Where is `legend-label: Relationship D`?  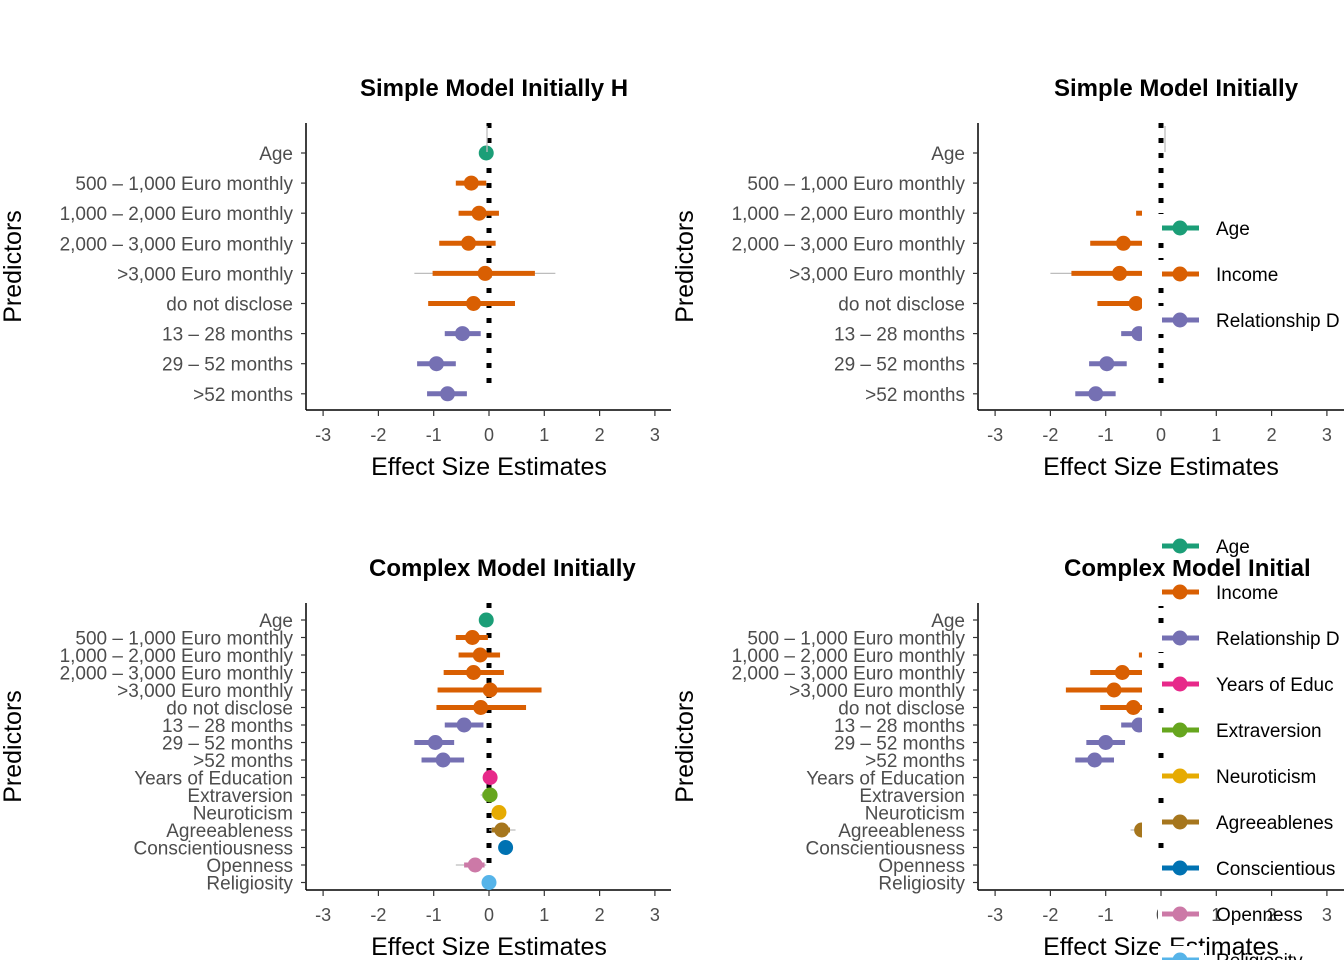
legend-label: Relationship D is located at coordinates (1278, 639).